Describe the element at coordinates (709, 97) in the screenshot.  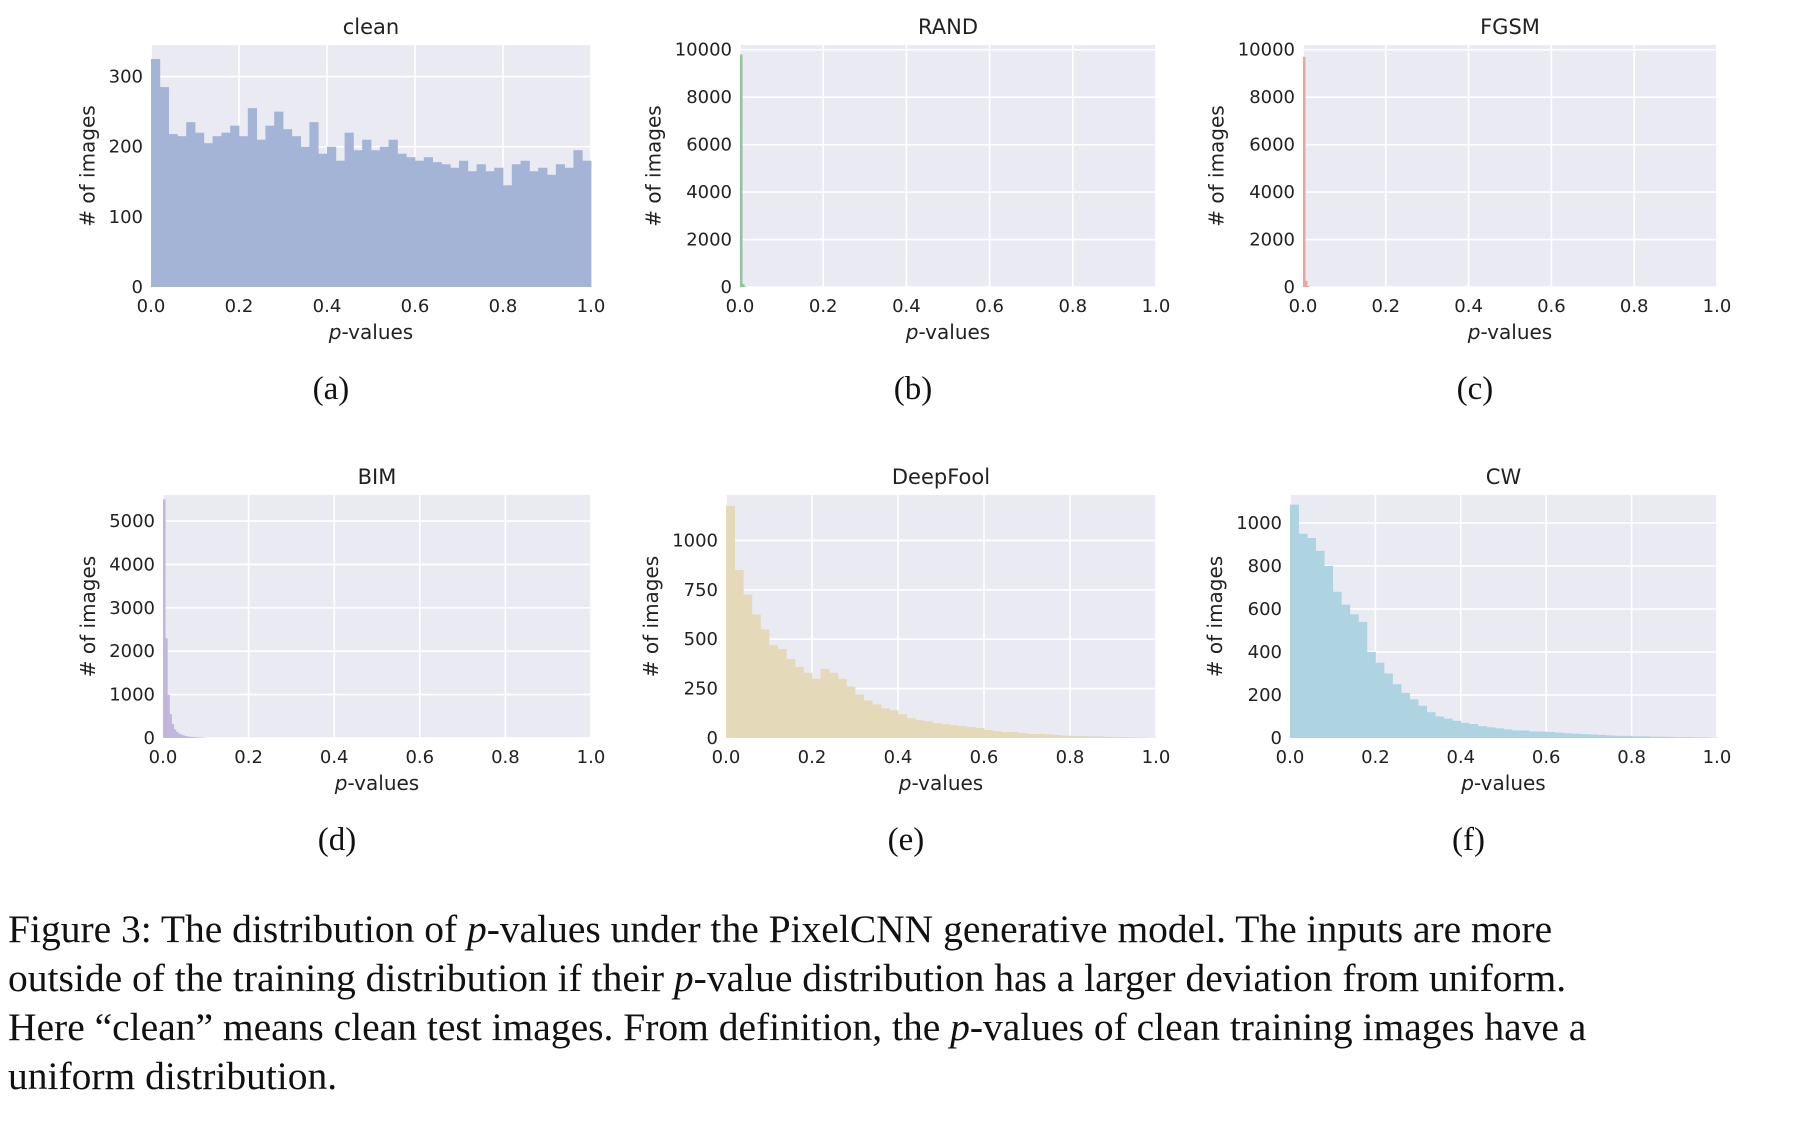
I see `y-tick-label: 8000` at that location.